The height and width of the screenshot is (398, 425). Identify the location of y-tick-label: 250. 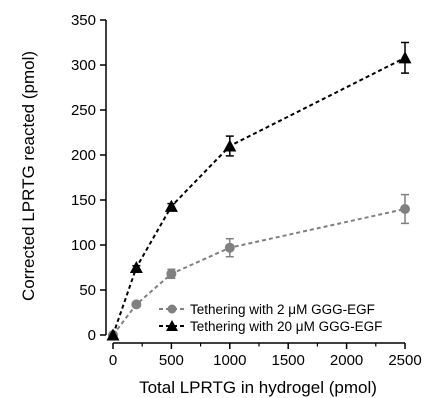
(83, 110).